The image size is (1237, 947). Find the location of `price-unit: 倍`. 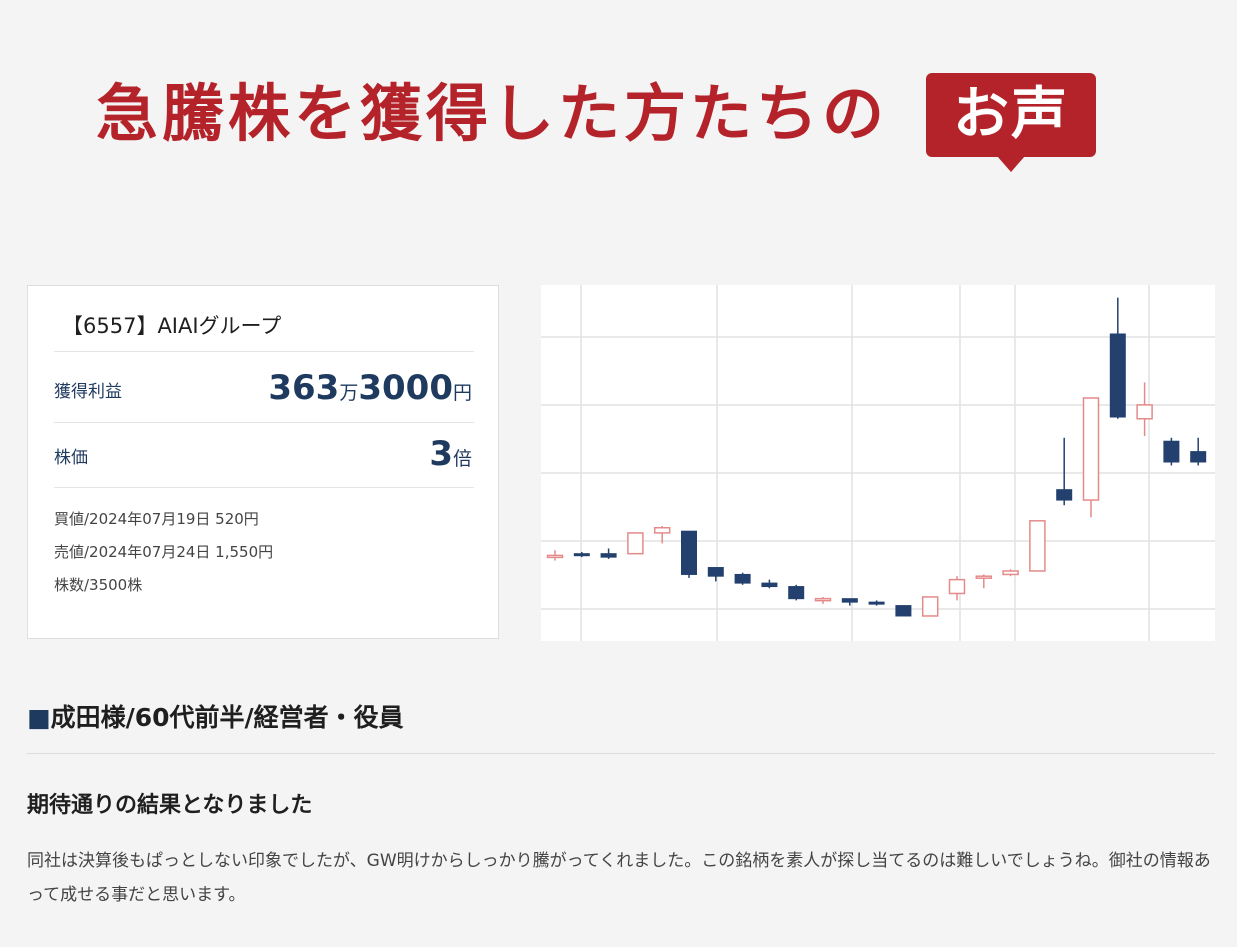

price-unit: 倍 is located at coordinates (462, 459).